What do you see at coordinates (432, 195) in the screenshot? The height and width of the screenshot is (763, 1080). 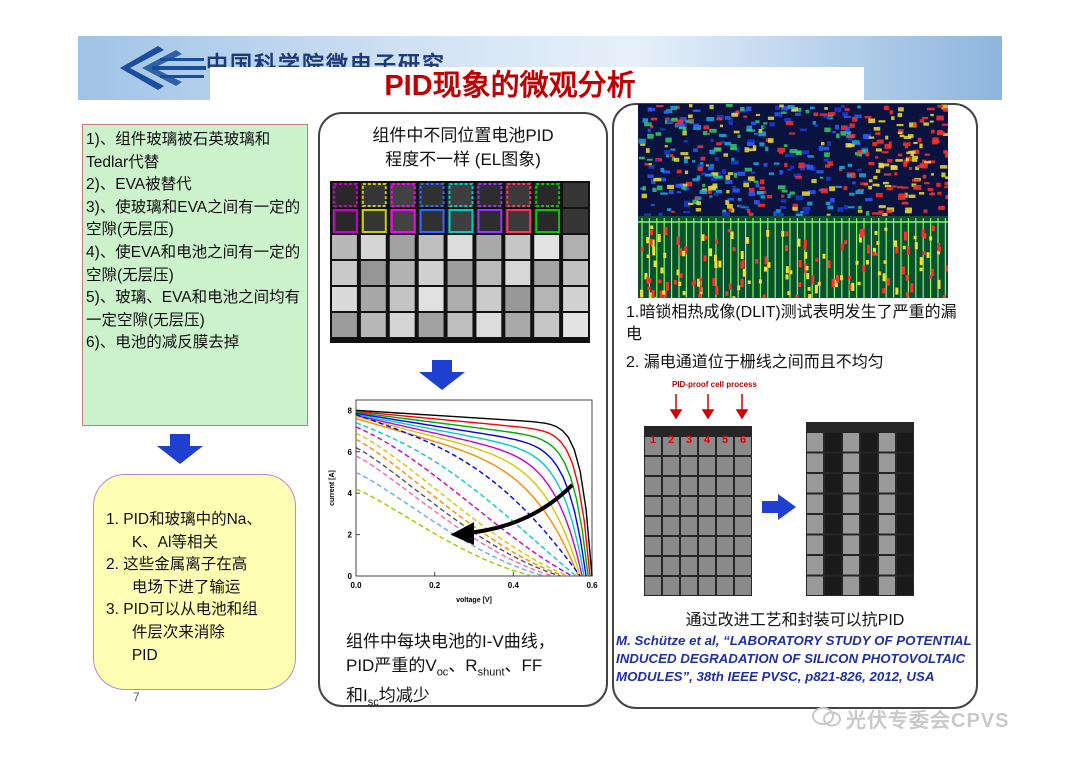 I see `el-cell-frame` at bounding box center [432, 195].